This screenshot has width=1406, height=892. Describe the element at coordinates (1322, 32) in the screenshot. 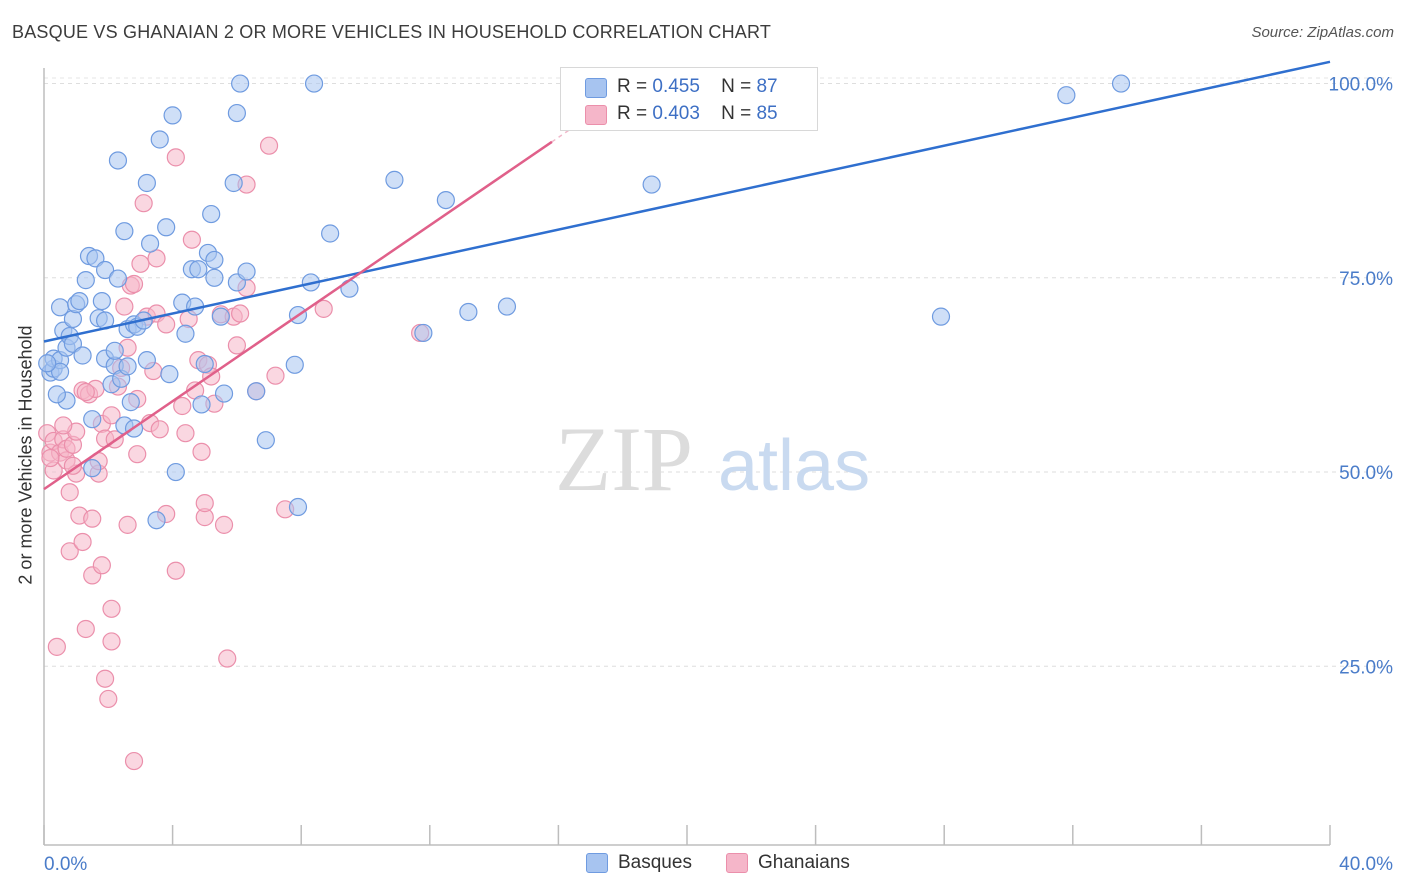

I see `source-label: Source: ZipAtlas.com` at that location.